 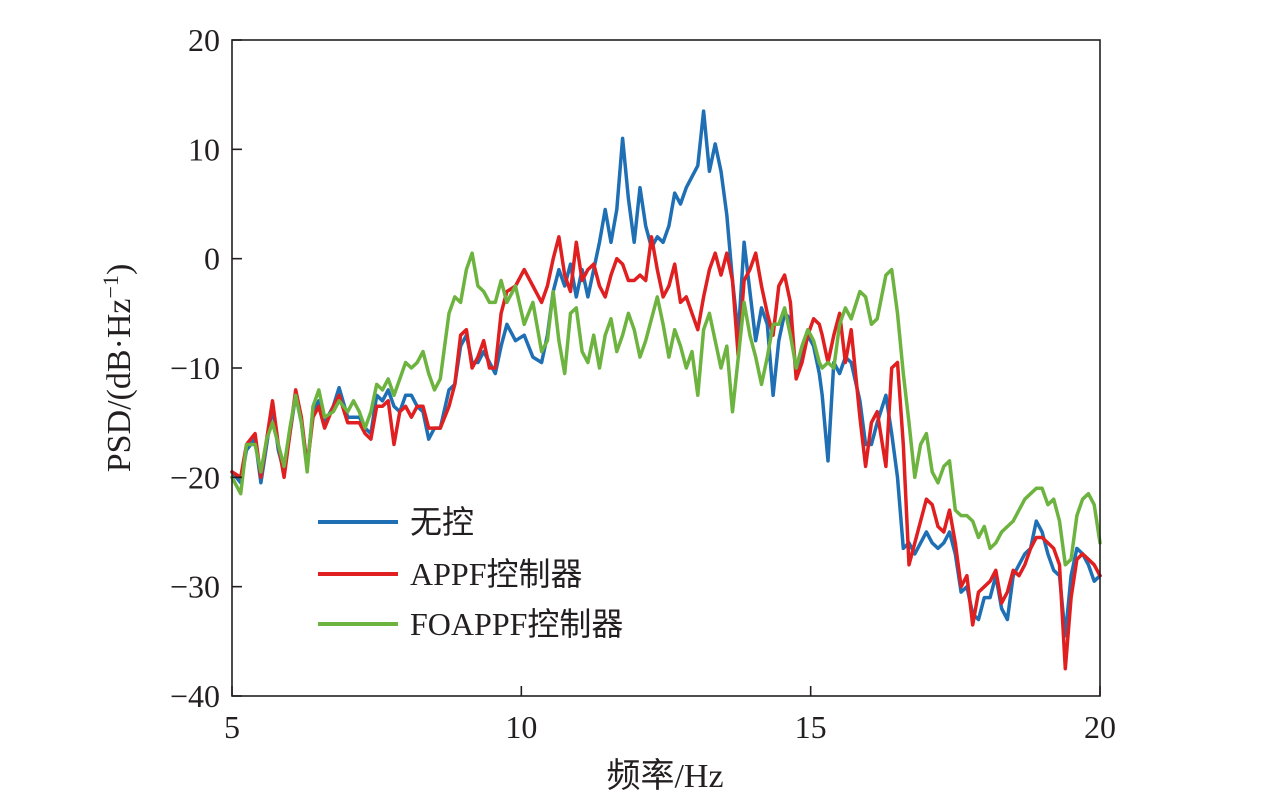 What do you see at coordinates (195, 477) in the screenshot?
I see `y-tick-label-4: −20` at bounding box center [195, 477].